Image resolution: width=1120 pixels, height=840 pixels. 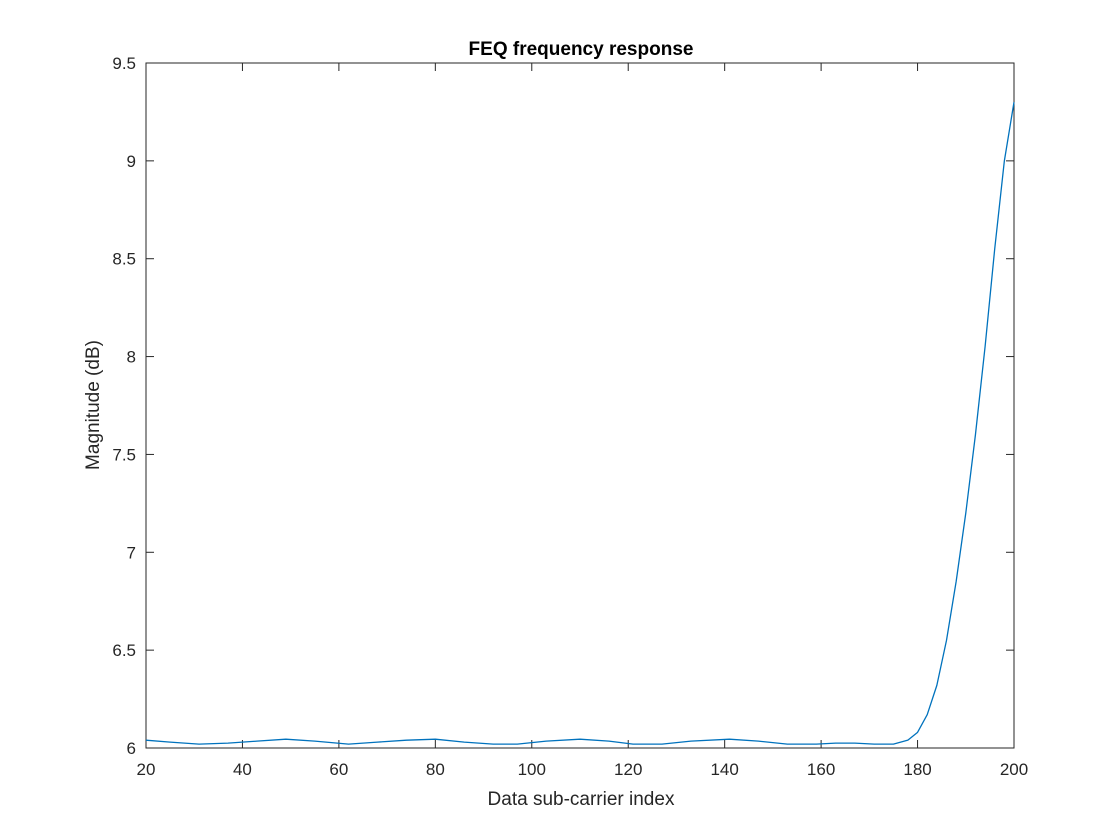 I want to click on x-tick-label: 160, so click(x=821, y=769).